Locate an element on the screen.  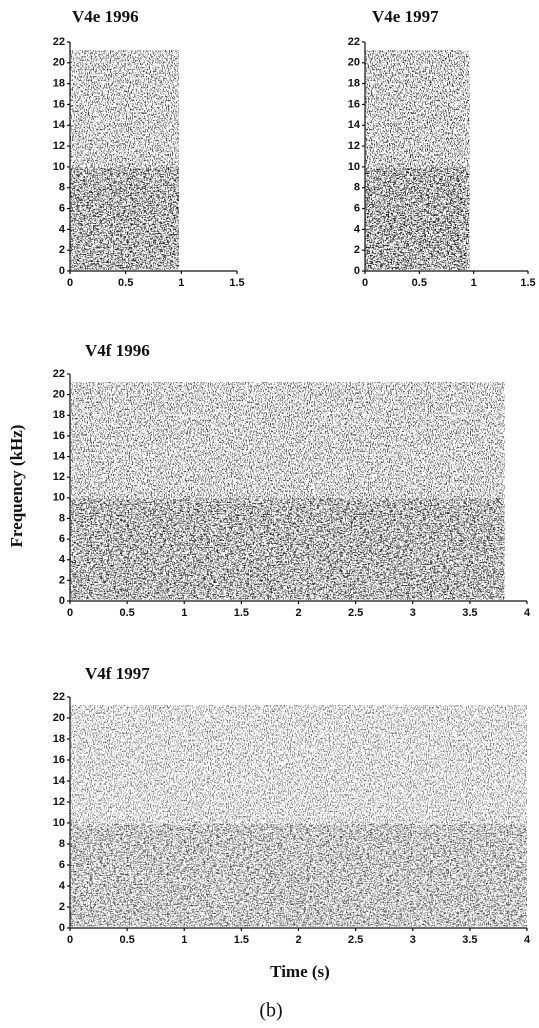
y-axis-label: Frequency (kHz) is located at coordinates (16, 486).